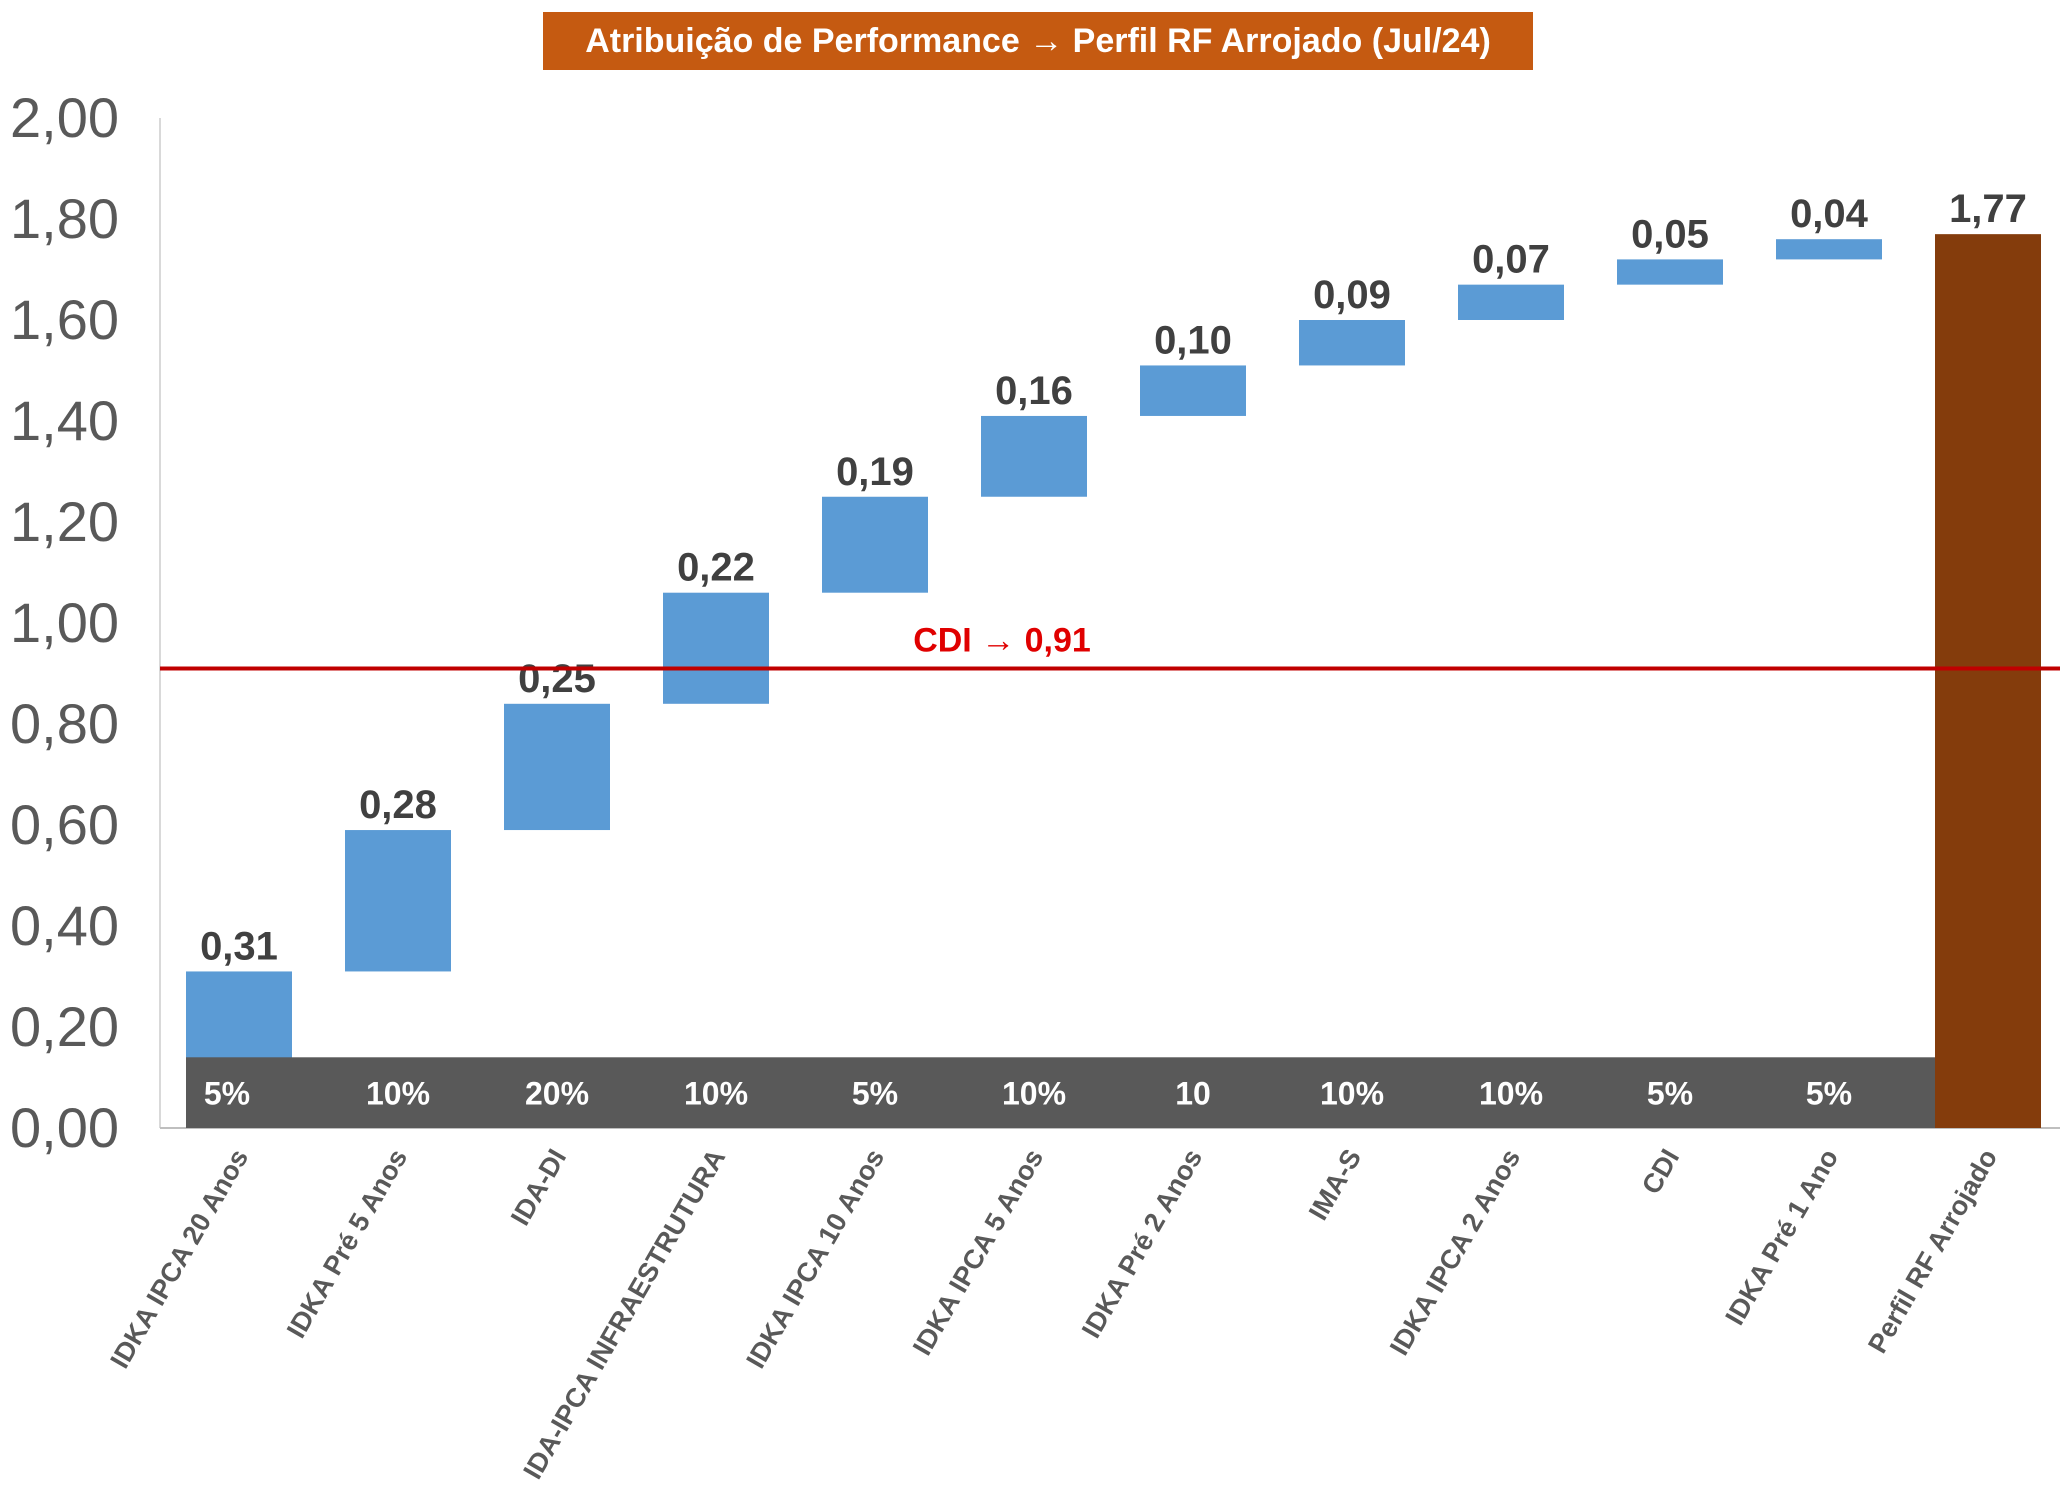 The width and height of the screenshot is (2068, 1511). What do you see at coordinates (64, 824) in the screenshot?
I see `y-tick-label: 0,60` at bounding box center [64, 824].